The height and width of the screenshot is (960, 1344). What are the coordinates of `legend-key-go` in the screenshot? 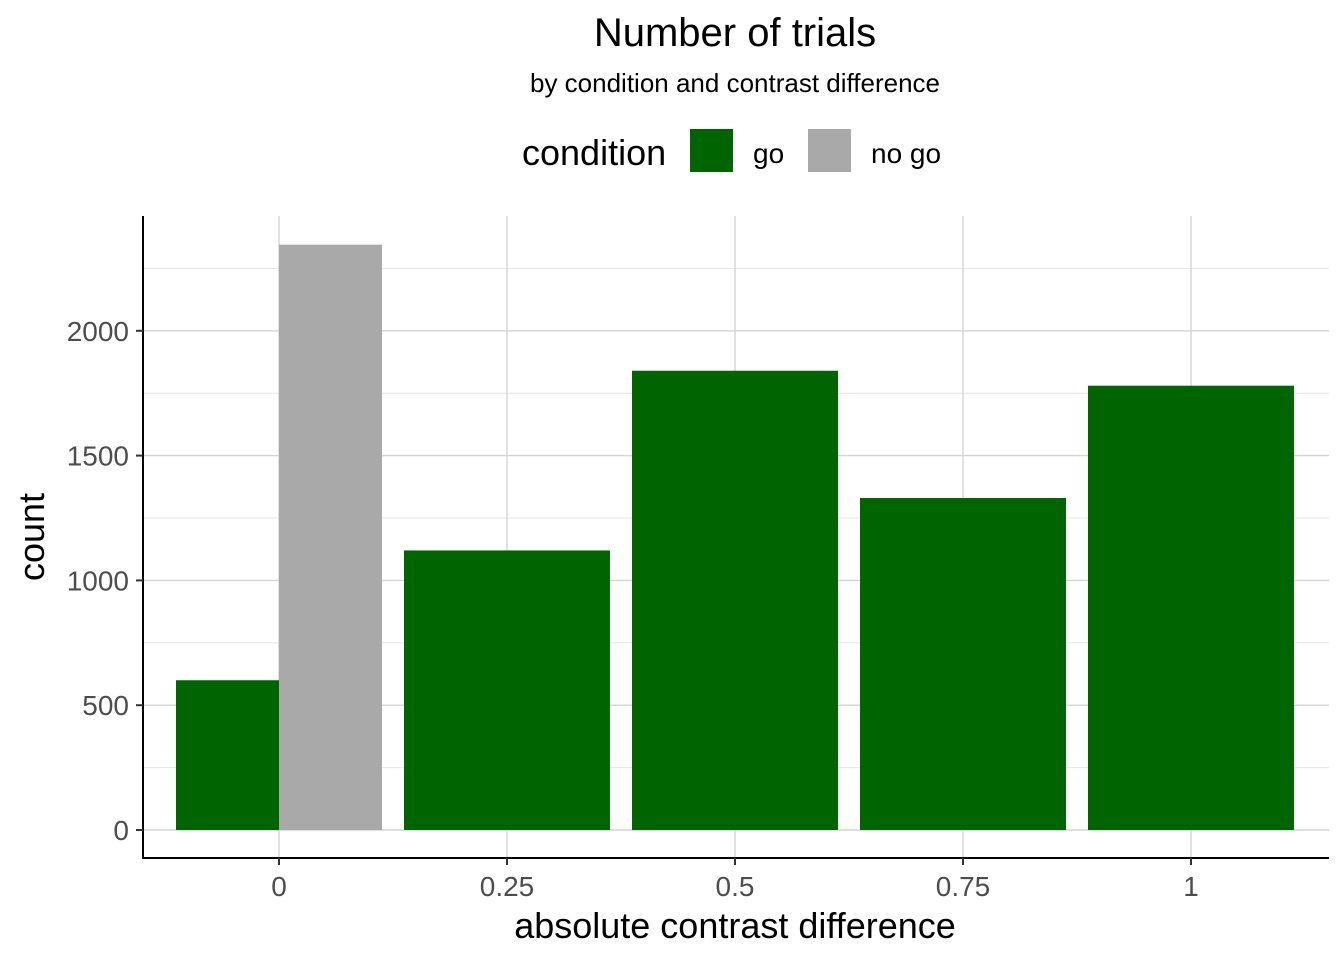 It's located at (711, 150).